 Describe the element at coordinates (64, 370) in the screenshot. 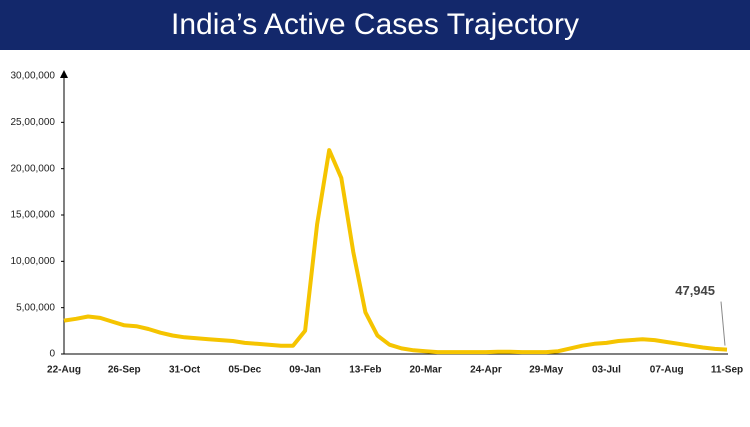

I see `x-tick-label: 22-Aug` at that location.